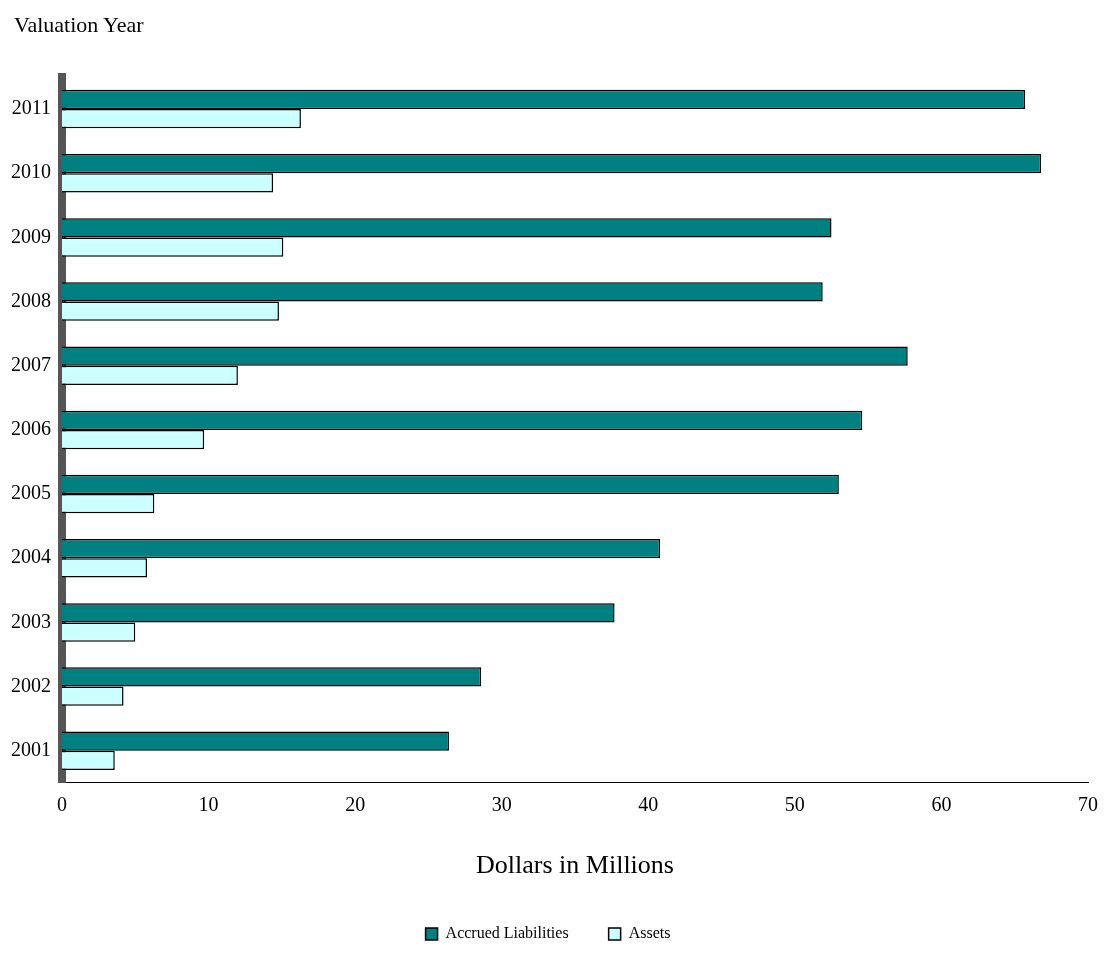 The width and height of the screenshot is (1118, 966). What do you see at coordinates (649, 933) in the screenshot?
I see `legend-label: Assets` at bounding box center [649, 933].